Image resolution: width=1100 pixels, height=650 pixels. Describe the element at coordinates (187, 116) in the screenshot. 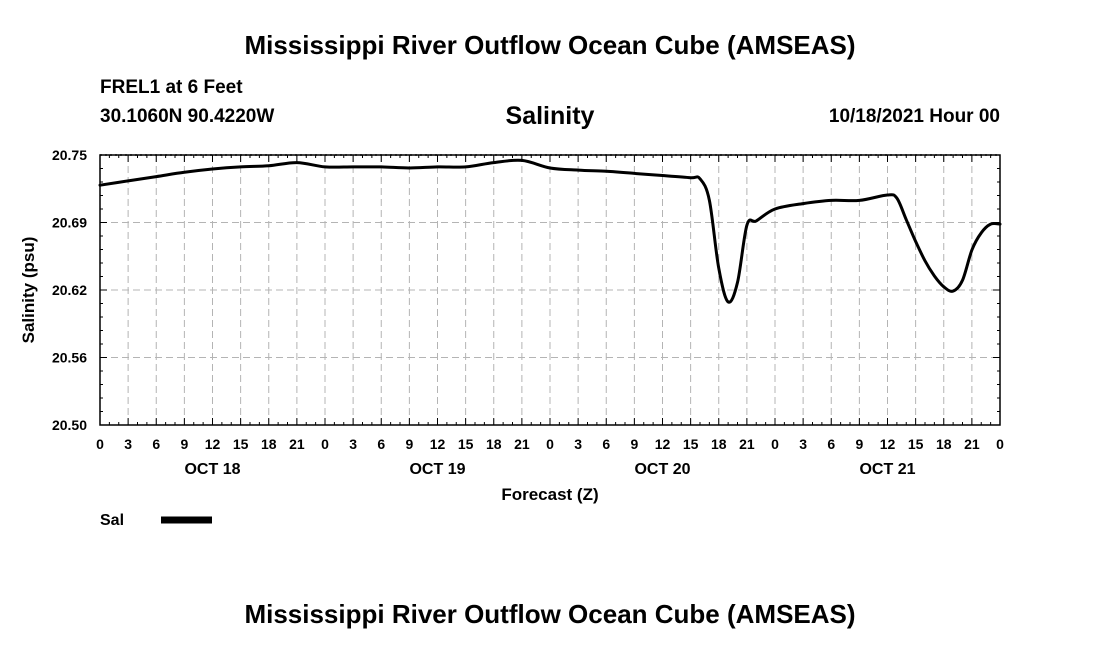

I see `station-coords: 30.1060N 90.4220W` at that location.